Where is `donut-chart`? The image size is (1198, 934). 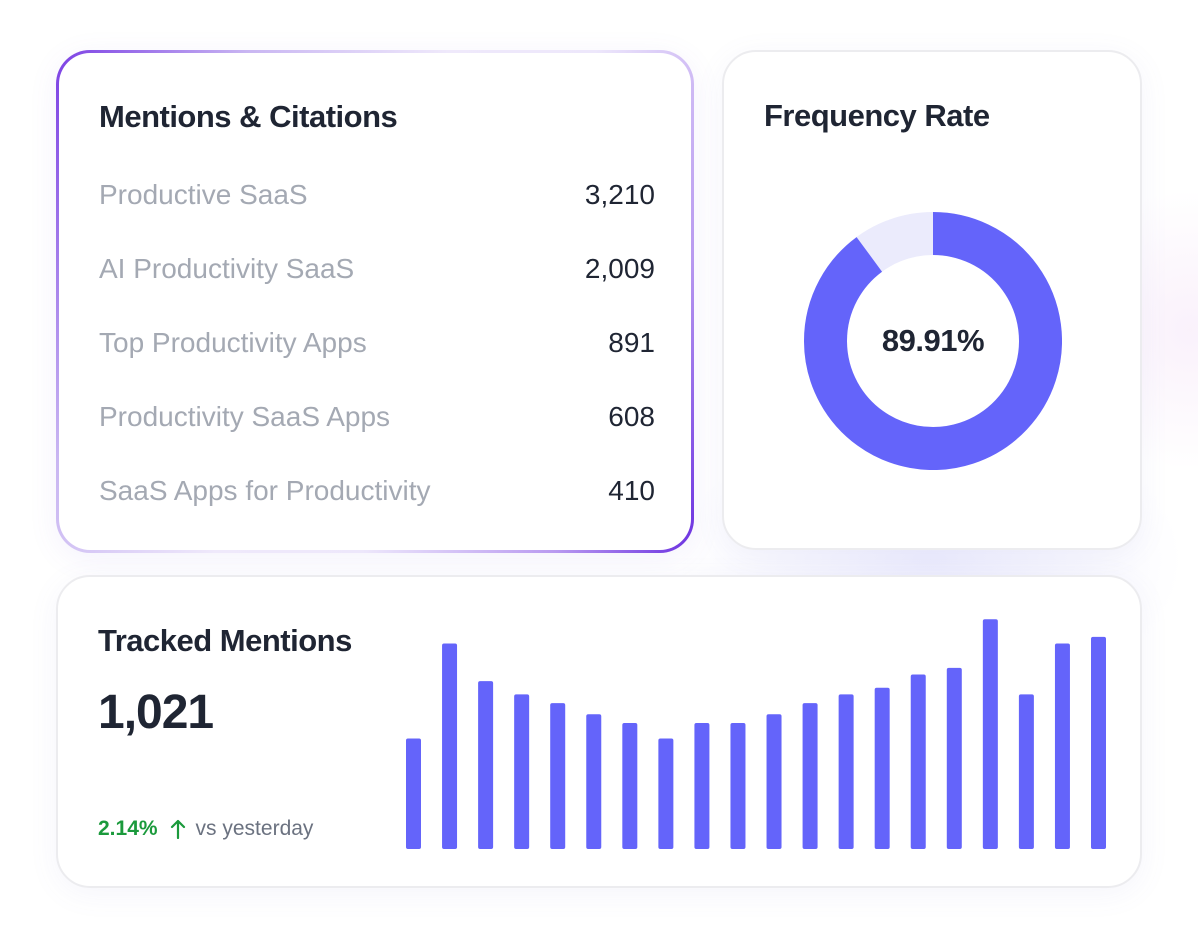 donut-chart is located at coordinates (933, 341).